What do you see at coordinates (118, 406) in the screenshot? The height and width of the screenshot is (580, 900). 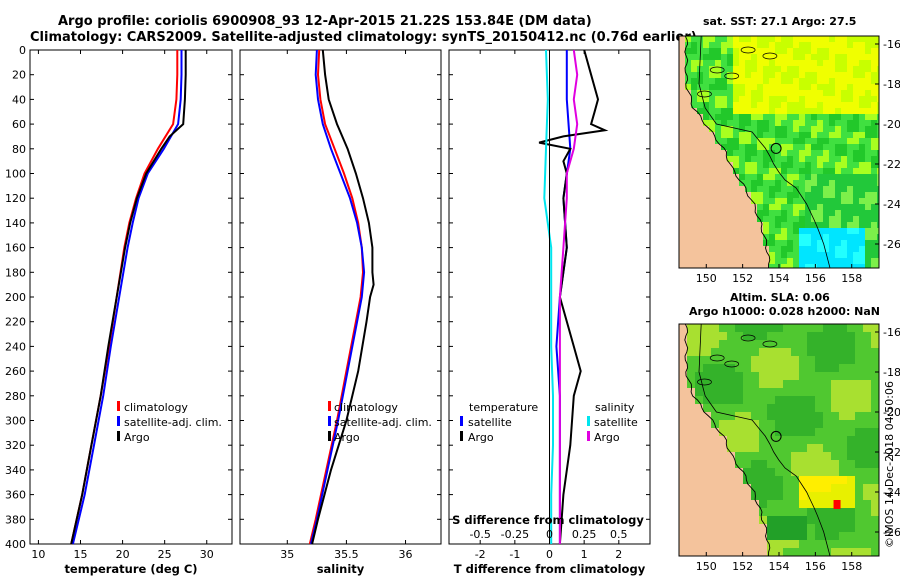 I see `legend-swatch` at bounding box center [118, 406].